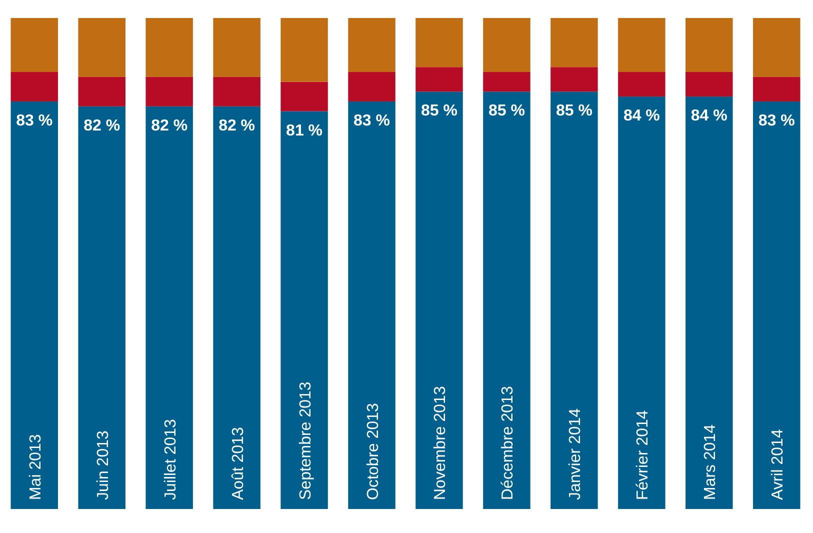 This screenshot has width=813, height=533. What do you see at coordinates (575, 454) in the screenshot?
I see `x-tick-label: Janvier 2014` at bounding box center [575, 454].